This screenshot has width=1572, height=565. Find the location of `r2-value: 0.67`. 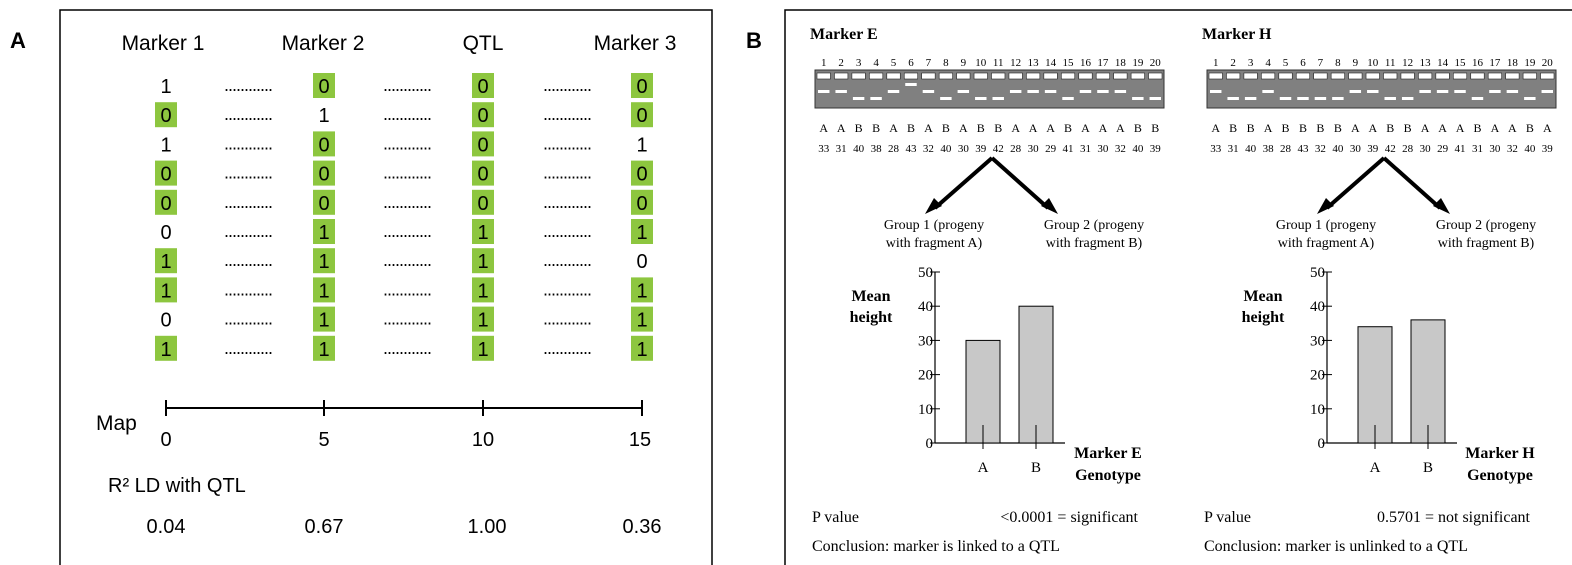

r2-value: 0.67 is located at coordinates (324, 527).